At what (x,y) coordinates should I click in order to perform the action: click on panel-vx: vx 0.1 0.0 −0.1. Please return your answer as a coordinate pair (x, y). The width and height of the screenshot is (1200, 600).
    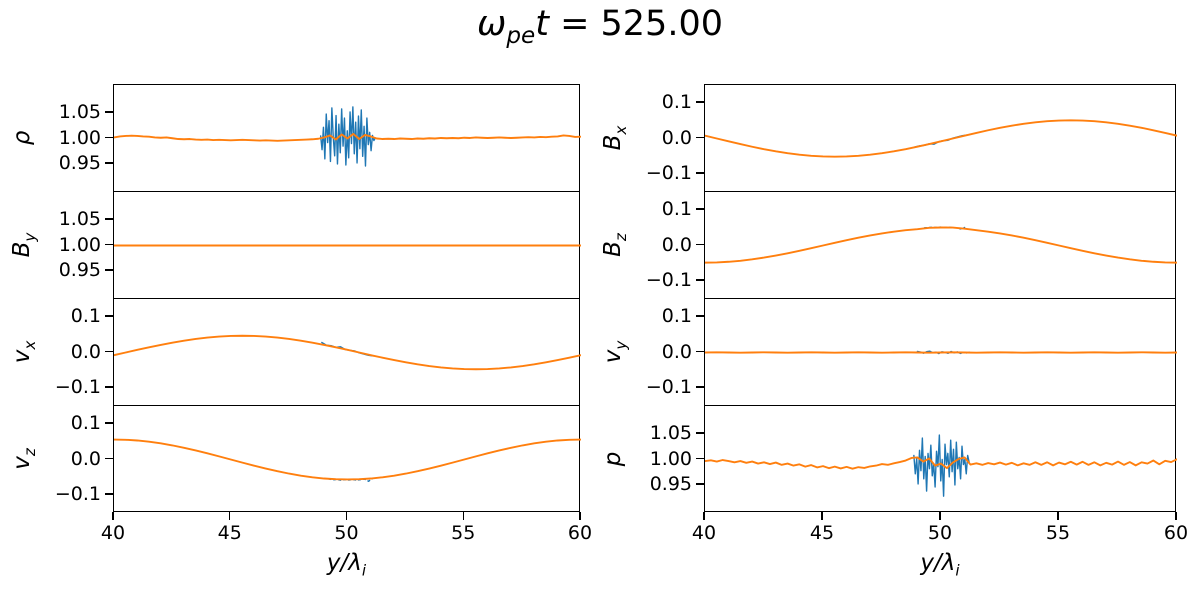
    Looking at the image, I should click on (295, 351).